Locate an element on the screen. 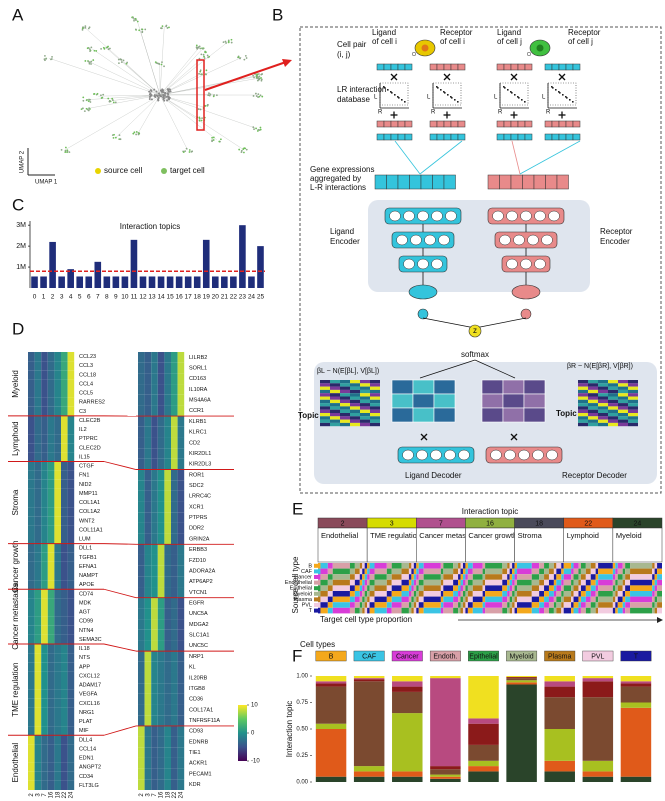  gene-label: NRG1 is located at coordinates (86, 713).